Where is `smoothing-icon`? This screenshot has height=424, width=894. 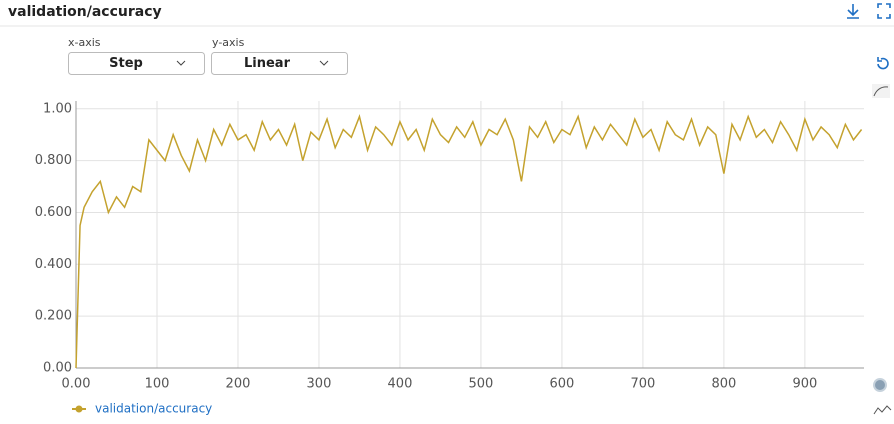 smoothing-icon is located at coordinates (881, 91).